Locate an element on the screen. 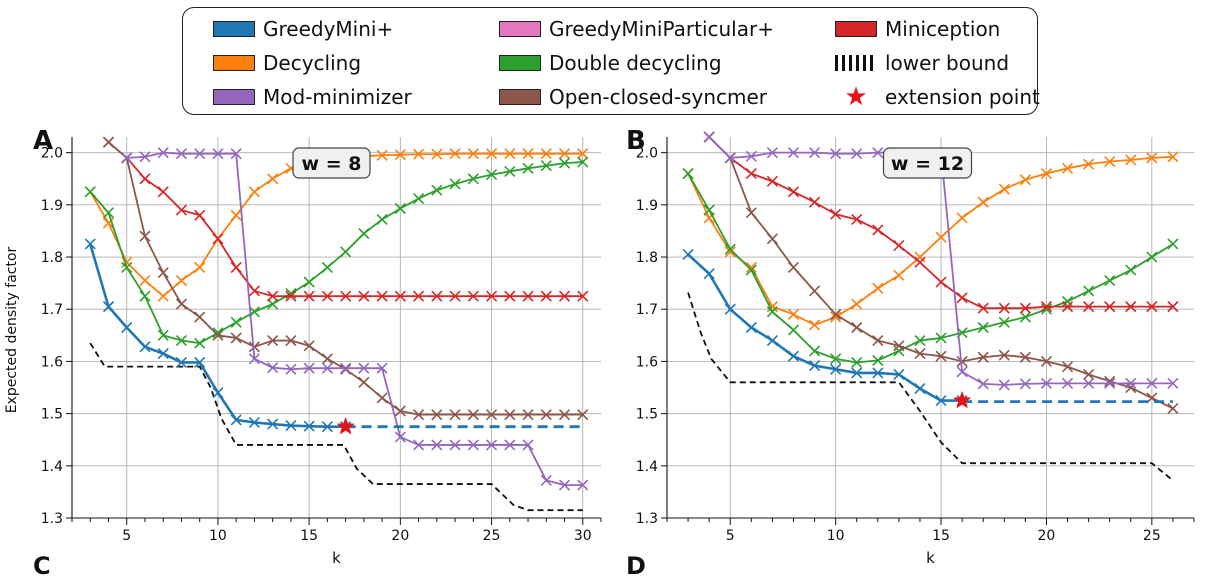  greedymini-swatch is located at coordinates (234, 29).